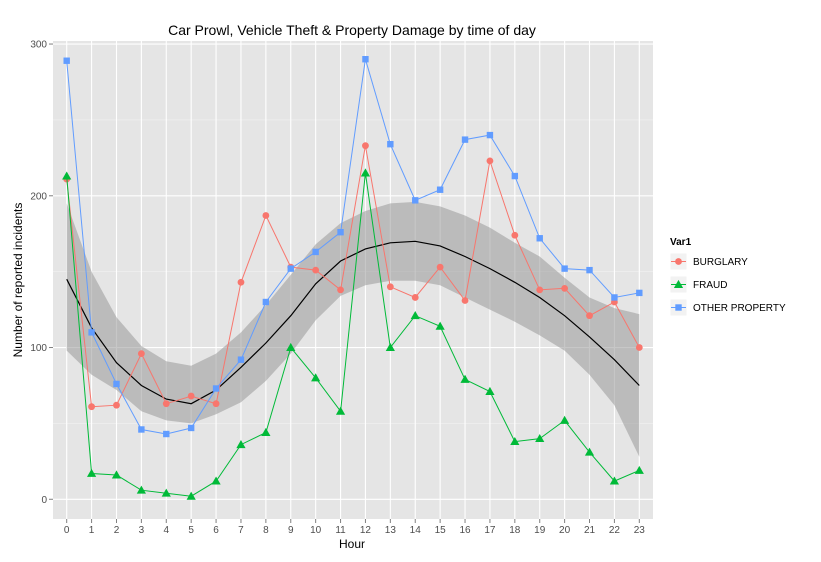 This screenshot has width=821, height=562. I want to click on x-tick-label: 3, so click(142, 530).